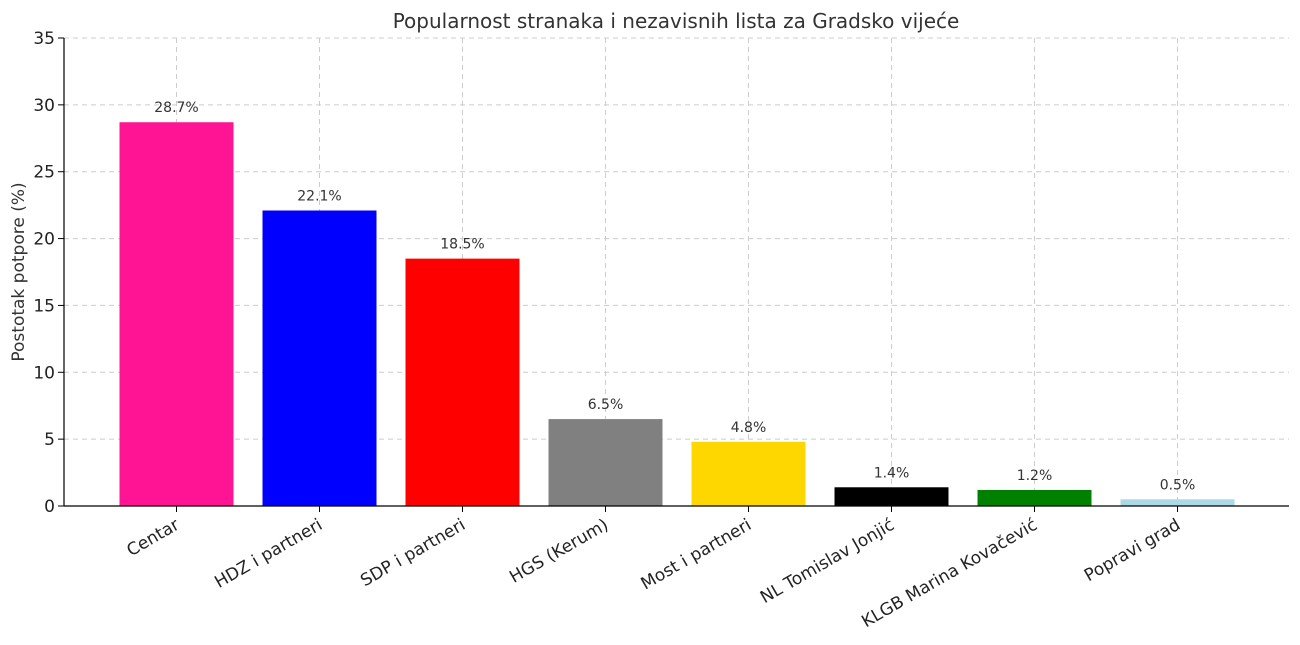 This screenshot has height=645, width=1300. Describe the element at coordinates (49, 507) in the screenshot. I see `y-tick-label: 0` at that location.